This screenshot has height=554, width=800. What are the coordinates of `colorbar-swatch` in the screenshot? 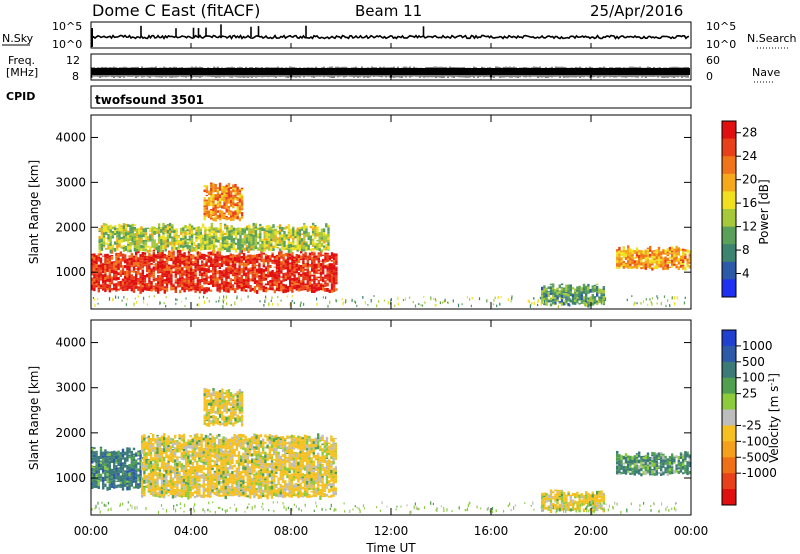 It's located at (729, 218).